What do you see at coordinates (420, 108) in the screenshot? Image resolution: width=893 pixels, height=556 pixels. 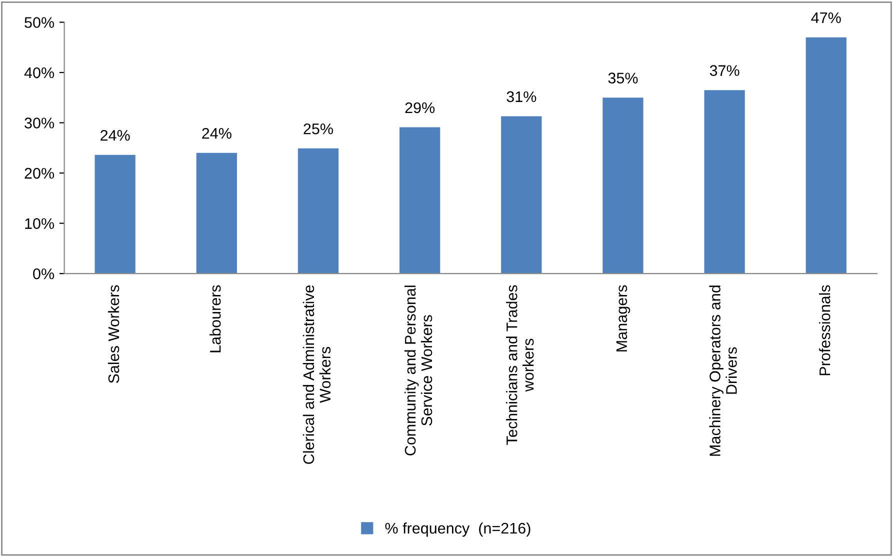 I see `data-label: 29%` at bounding box center [420, 108].